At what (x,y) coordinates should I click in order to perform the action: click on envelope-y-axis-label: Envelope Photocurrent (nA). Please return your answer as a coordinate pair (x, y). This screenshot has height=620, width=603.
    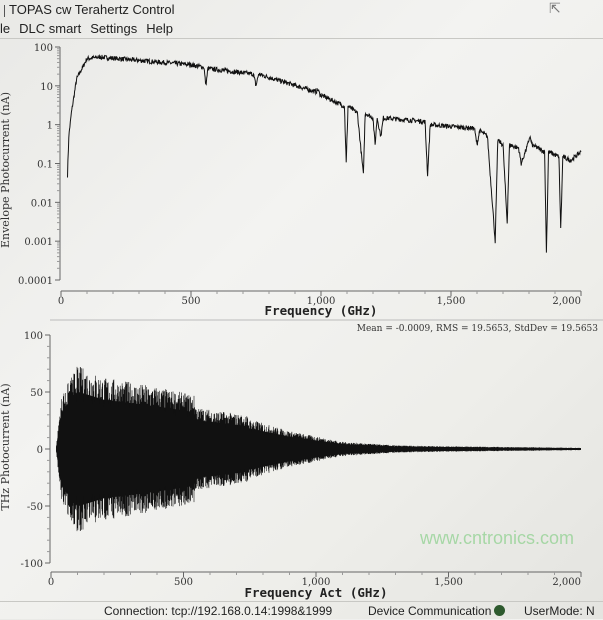
    Looking at the image, I should click on (6, 170).